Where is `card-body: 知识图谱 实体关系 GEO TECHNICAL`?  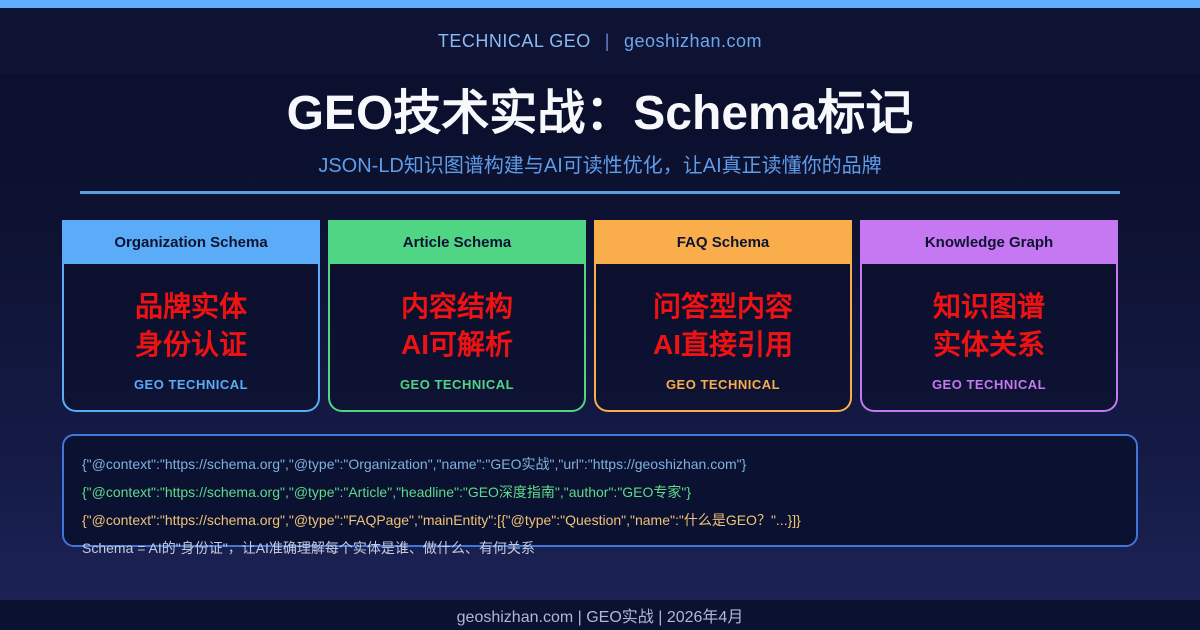 card-body: 知识图谱 实体关系 GEO TECHNICAL is located at coordinates (989, 338).